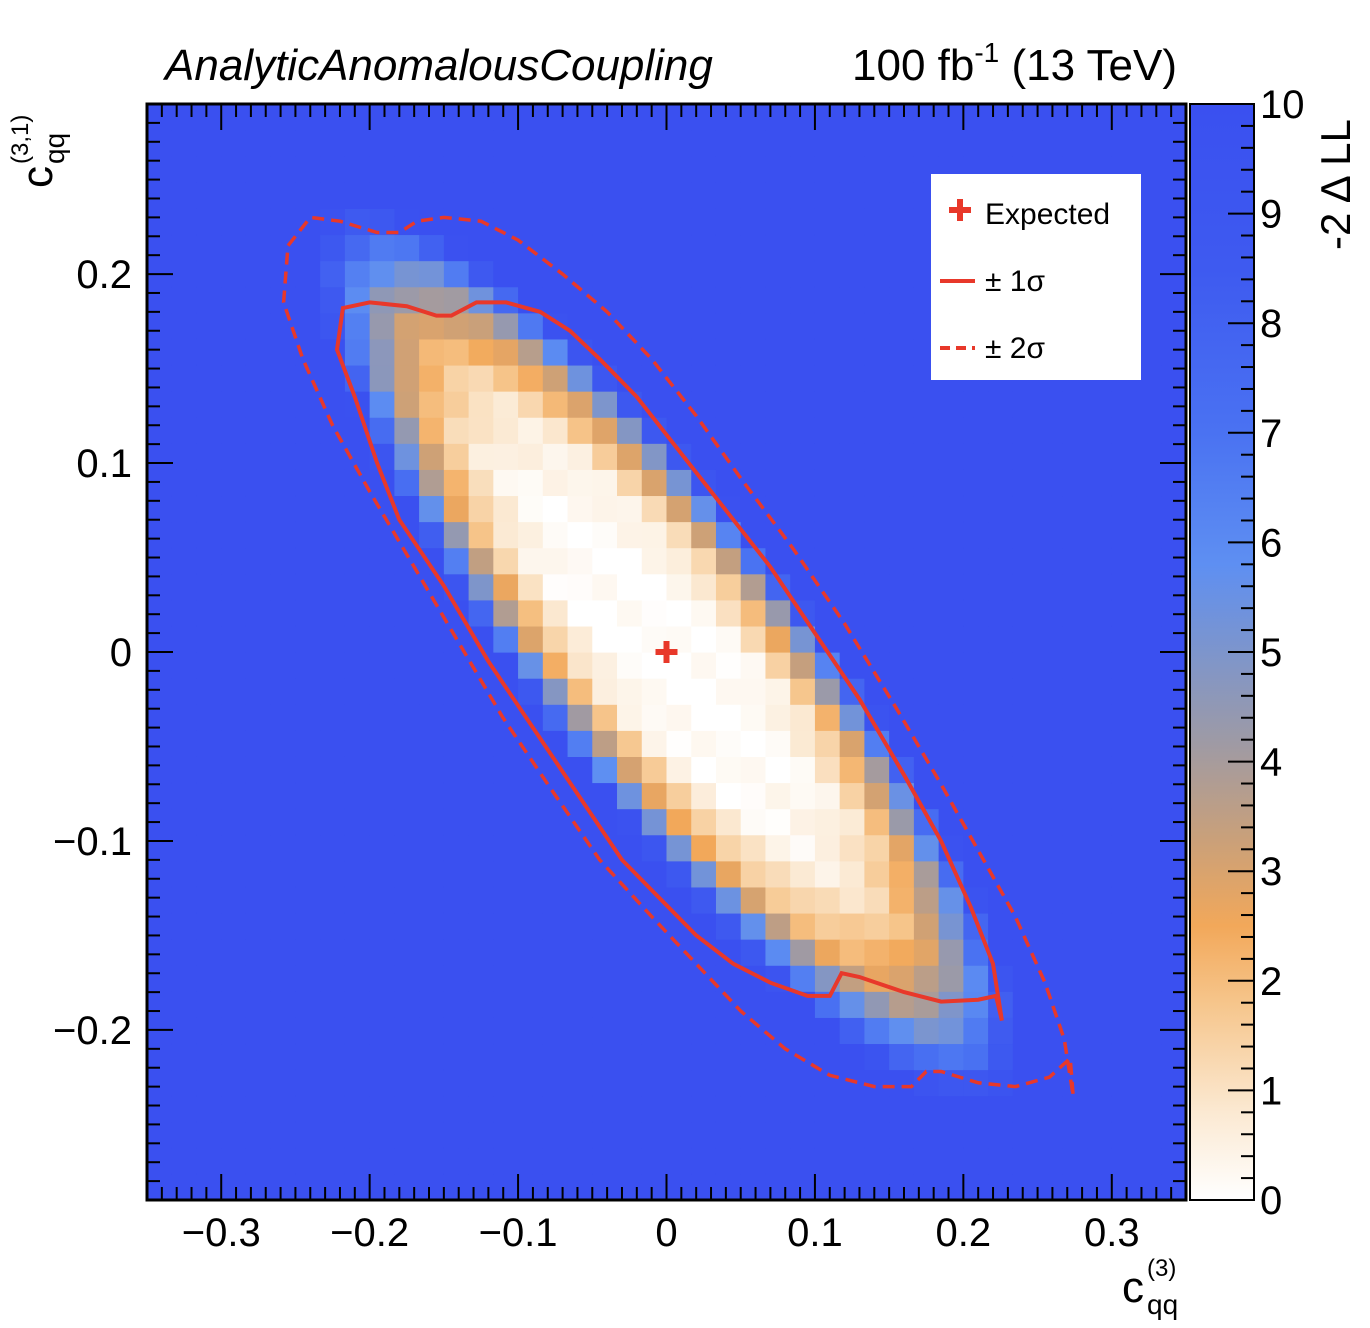 This screenshot has height=1328, width=1370. I want to click on lumi-exponent: -1, so click(986, 52).